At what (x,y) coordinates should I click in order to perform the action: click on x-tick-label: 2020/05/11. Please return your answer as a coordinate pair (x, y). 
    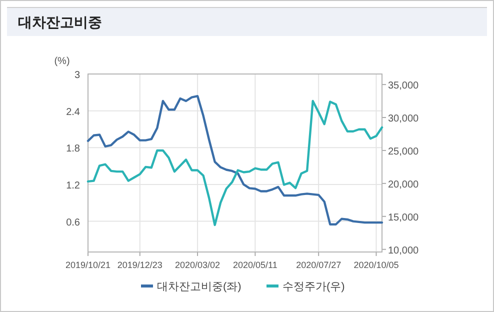
    Looking at the image, I should click on (255, 265).